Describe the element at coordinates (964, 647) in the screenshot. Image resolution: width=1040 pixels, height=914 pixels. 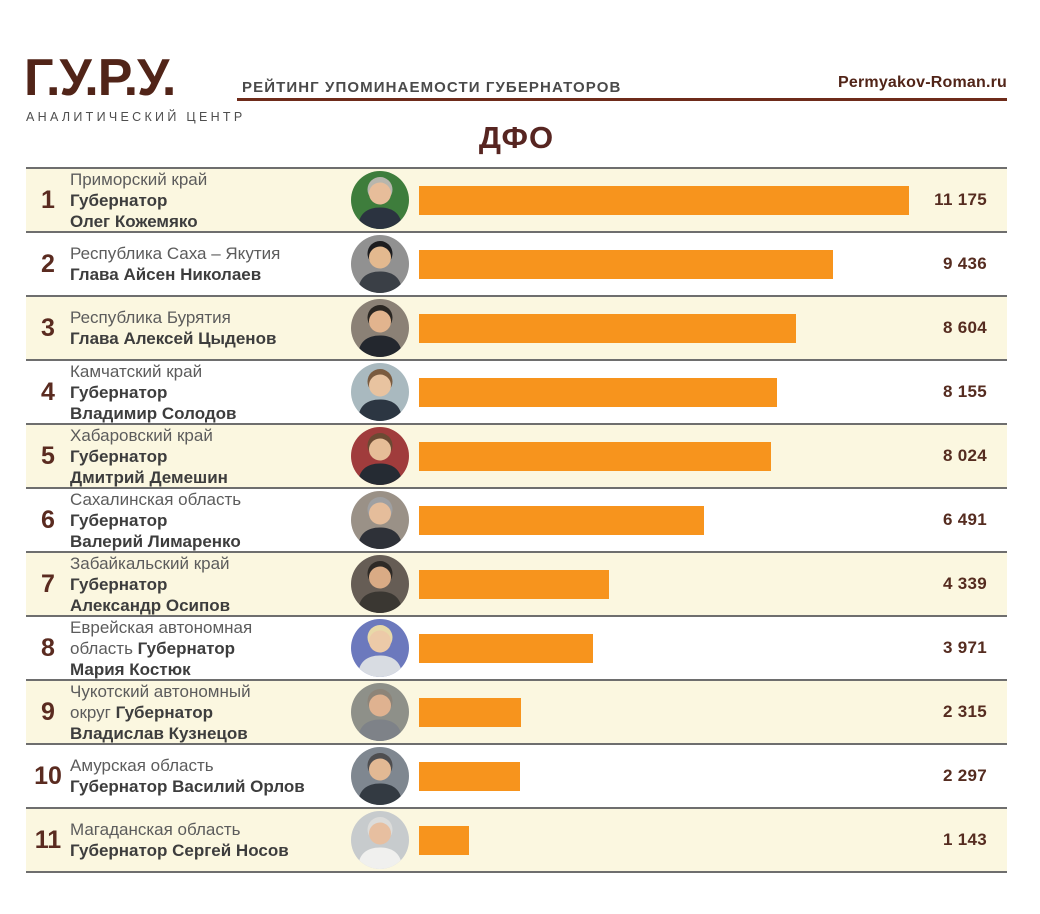
I see `mention-count: 3 971` at that location.